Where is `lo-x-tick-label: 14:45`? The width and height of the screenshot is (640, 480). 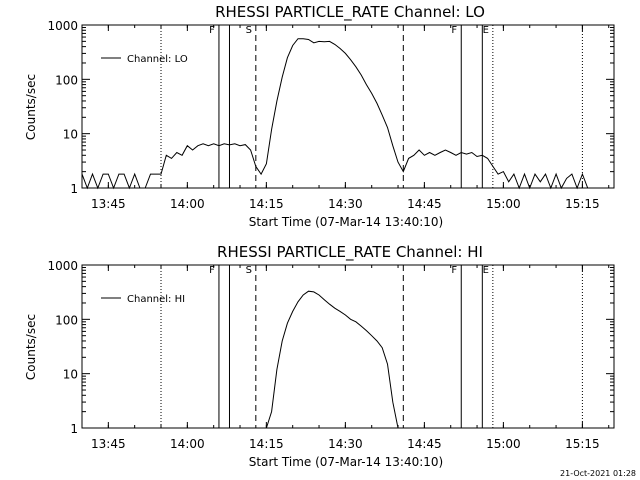 lo-x-tick-label: 14:45 is located at coordinates (424, 204).